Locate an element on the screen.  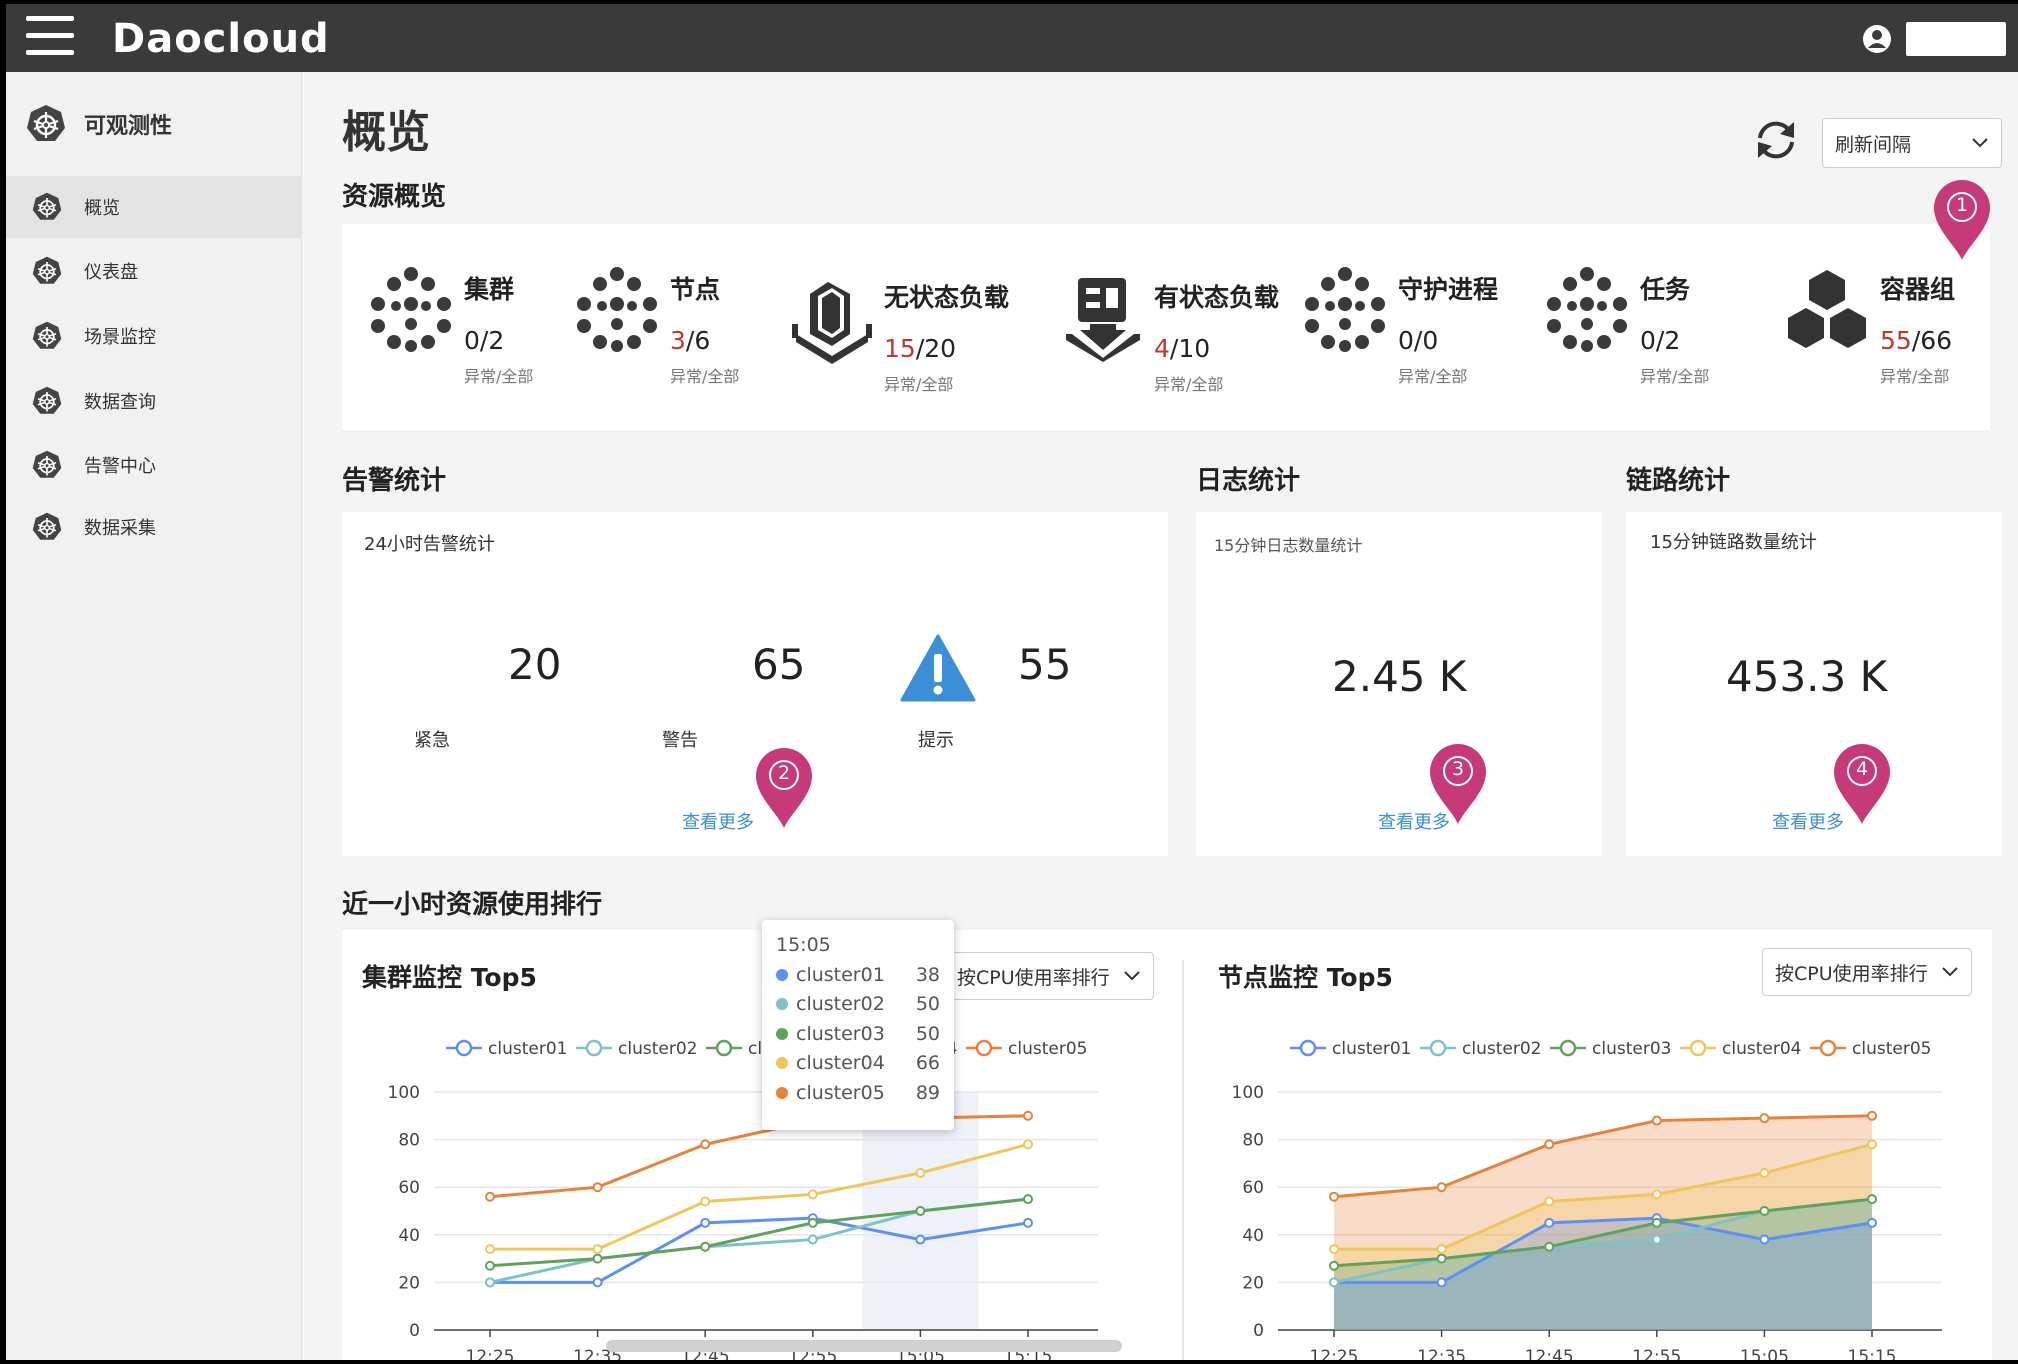
menu-icon is located at coordinates (50, 38).